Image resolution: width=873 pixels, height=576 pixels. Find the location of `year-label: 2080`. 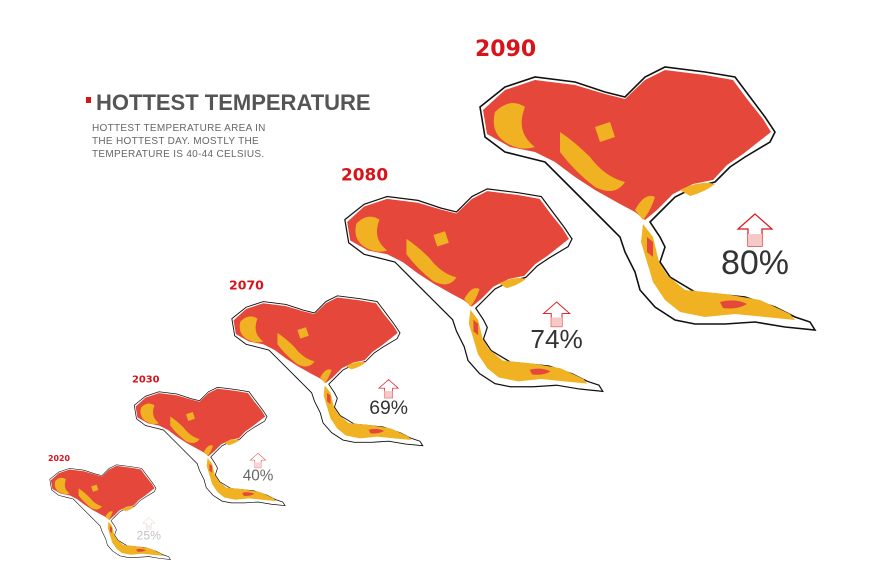

year-label: 2080 is located at coordinates (364, 174).